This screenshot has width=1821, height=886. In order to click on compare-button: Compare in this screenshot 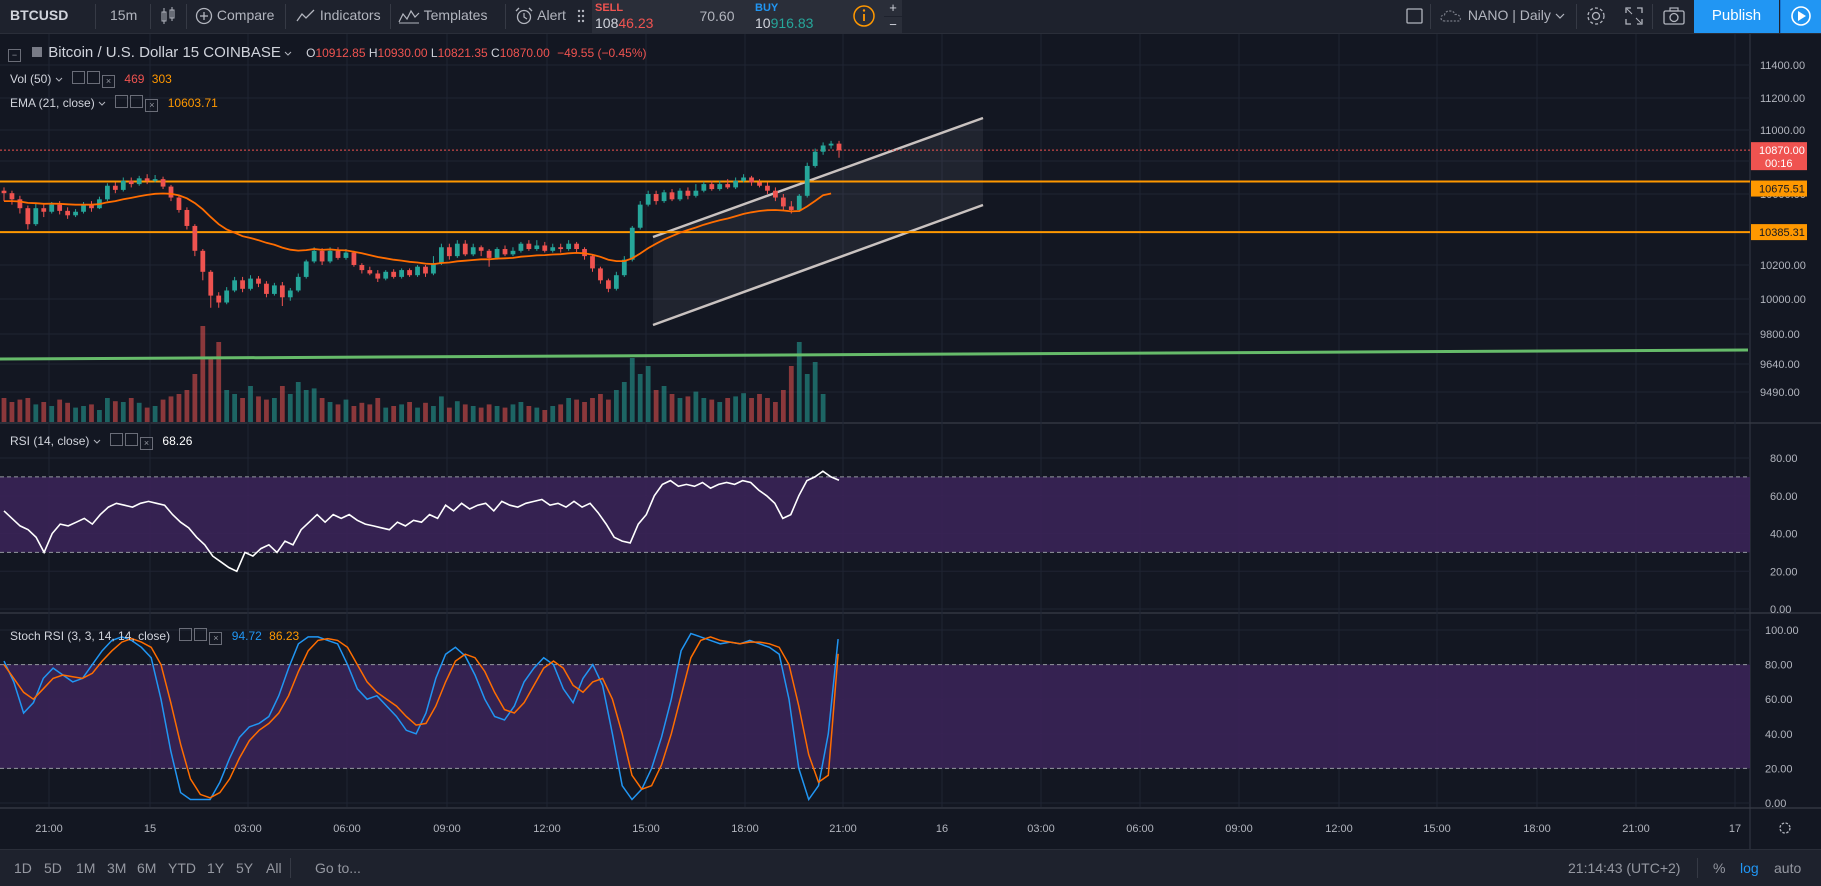, I will do `click(234, 16)`.